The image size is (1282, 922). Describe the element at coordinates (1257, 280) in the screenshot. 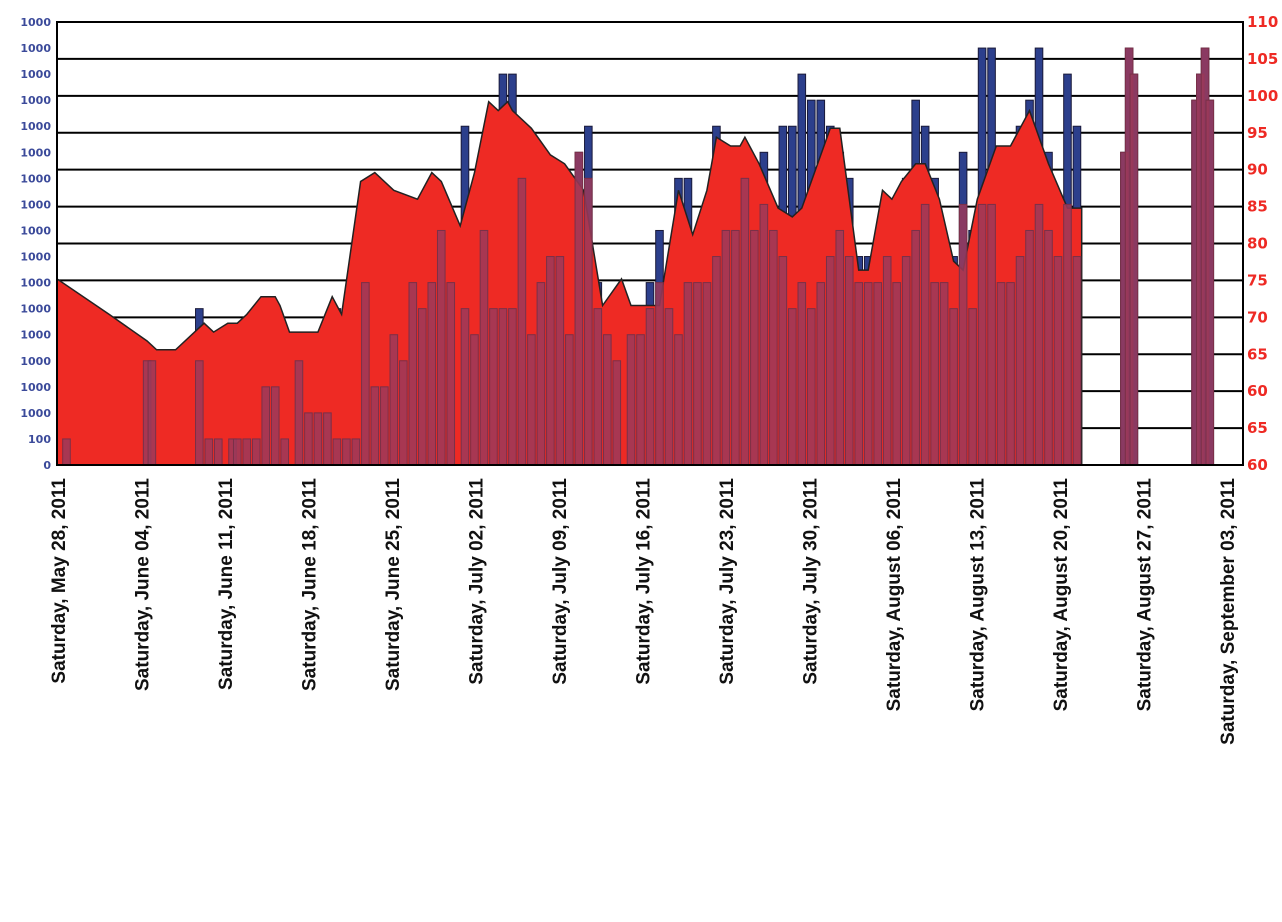

I see `right-tick-label: 75` at that location.